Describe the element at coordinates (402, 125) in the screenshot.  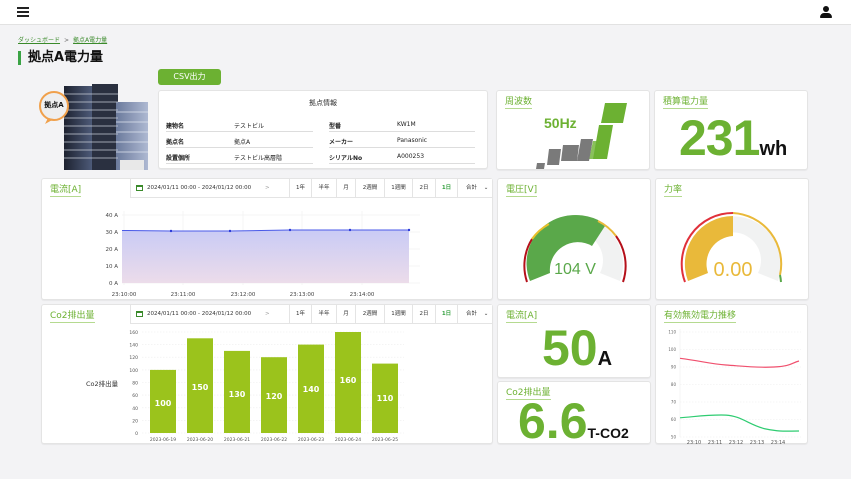
I see `info-row-model: 型番 KW1M` at that location.